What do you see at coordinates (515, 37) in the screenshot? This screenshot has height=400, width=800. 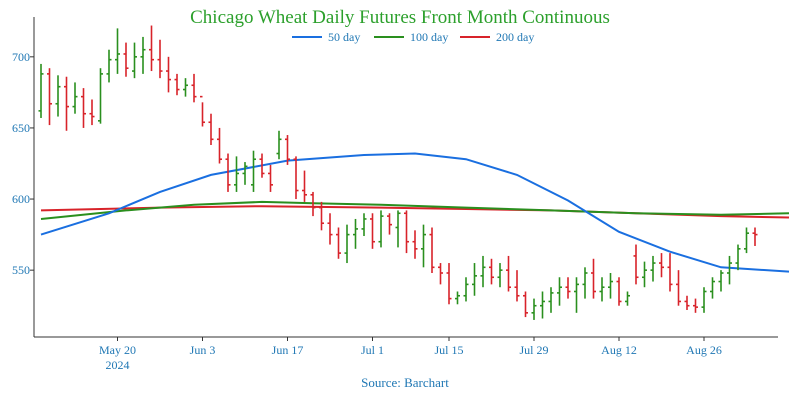 I see `legend-label-200: 200 day` at bounding box center [515, 37].